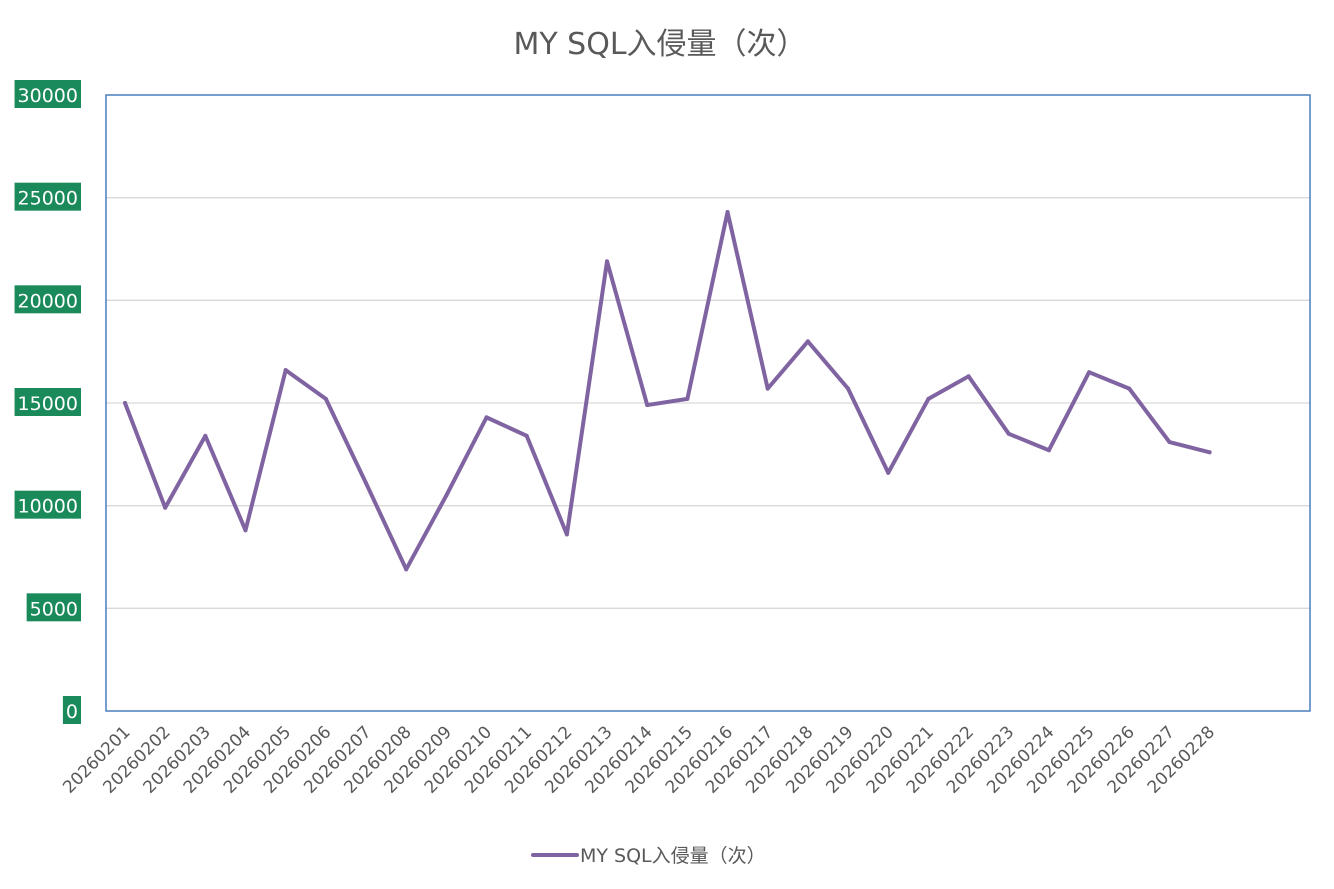  I want to click on y-tick: 30000, so click(47, 94).